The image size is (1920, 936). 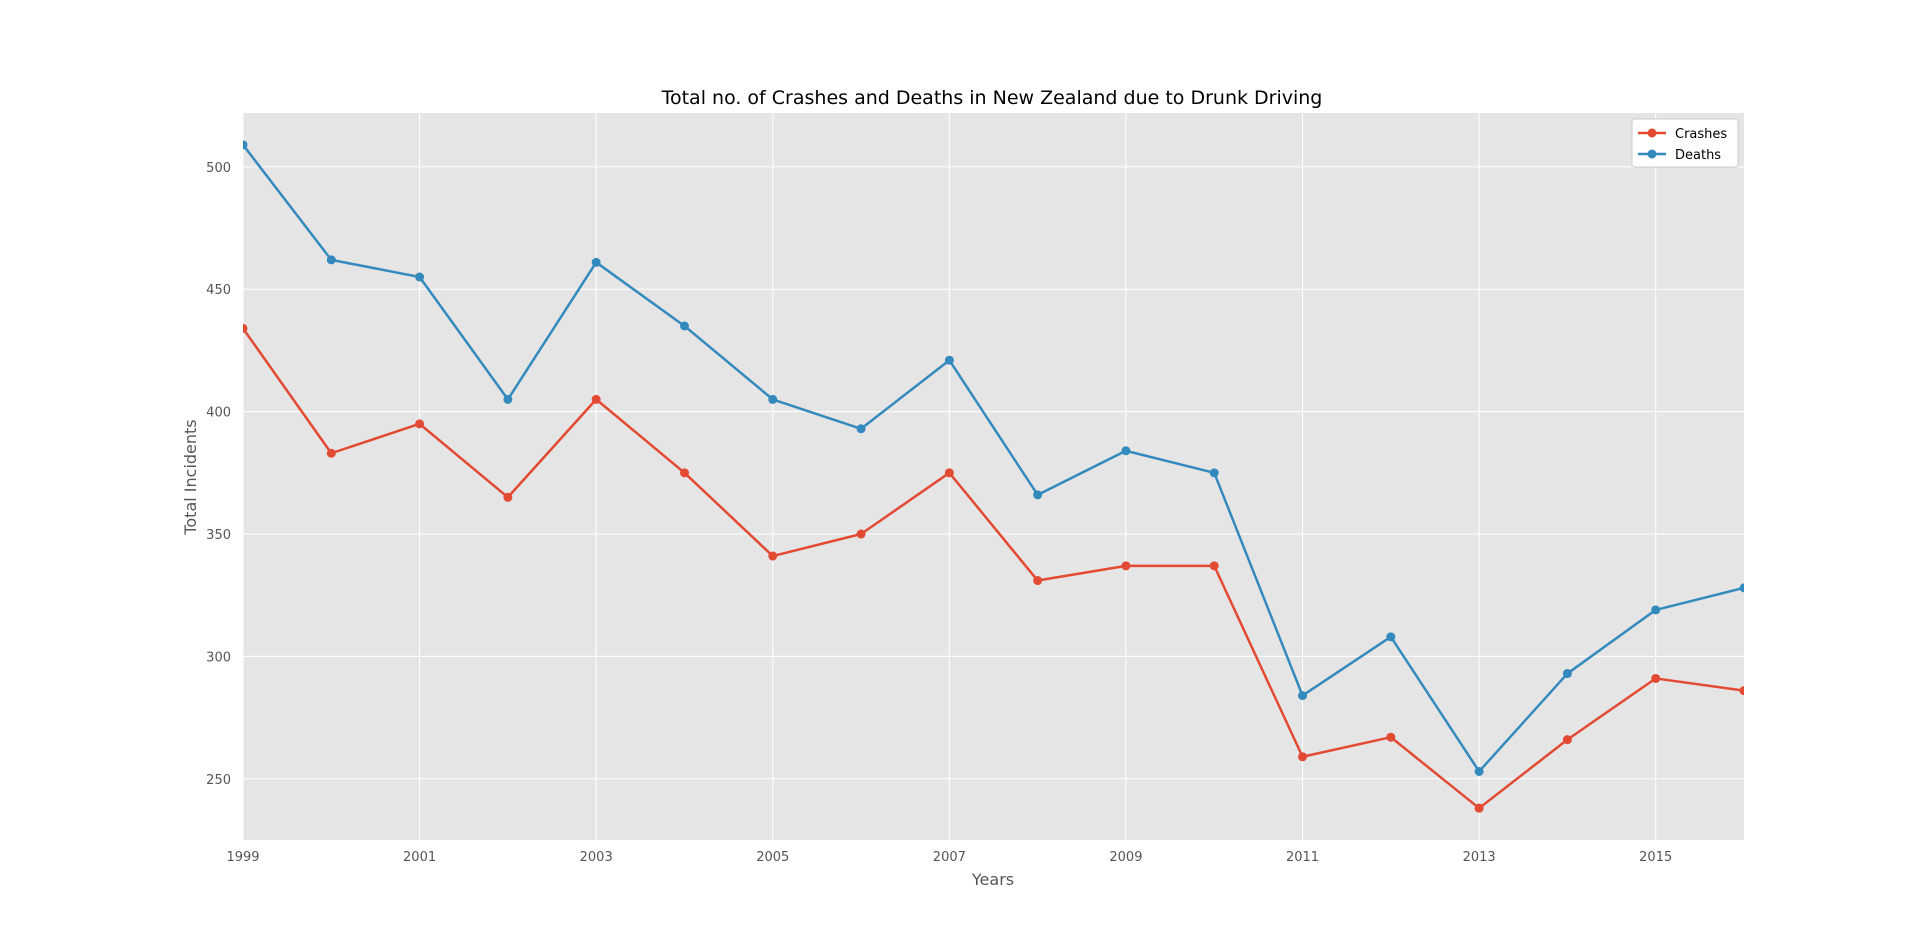 I want to click on legend-marker-deaths, so click(x=1652, y=154).